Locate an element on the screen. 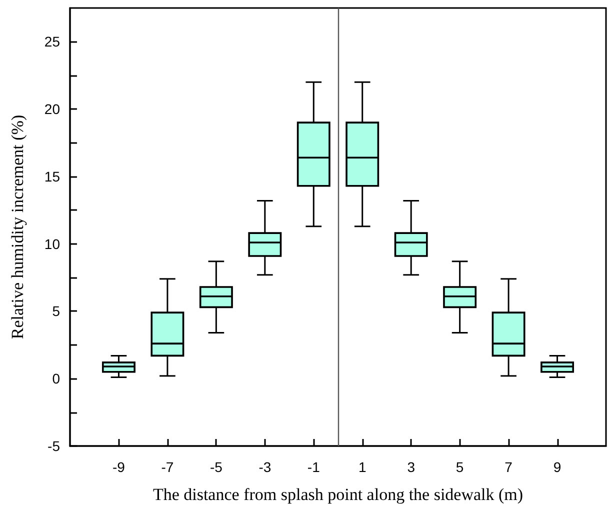  x-tick-label: 5 is located at coordinates (460, 467).